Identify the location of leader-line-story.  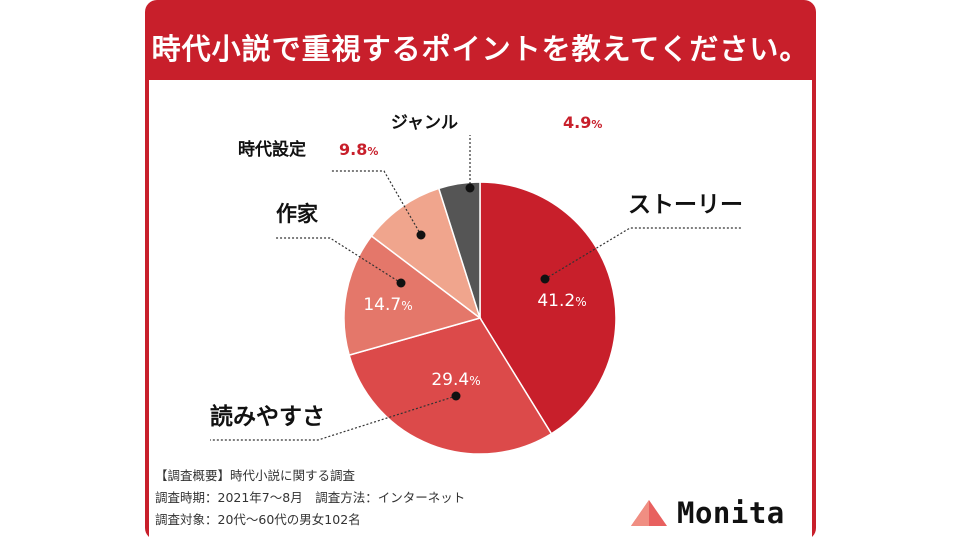
(643, 253).